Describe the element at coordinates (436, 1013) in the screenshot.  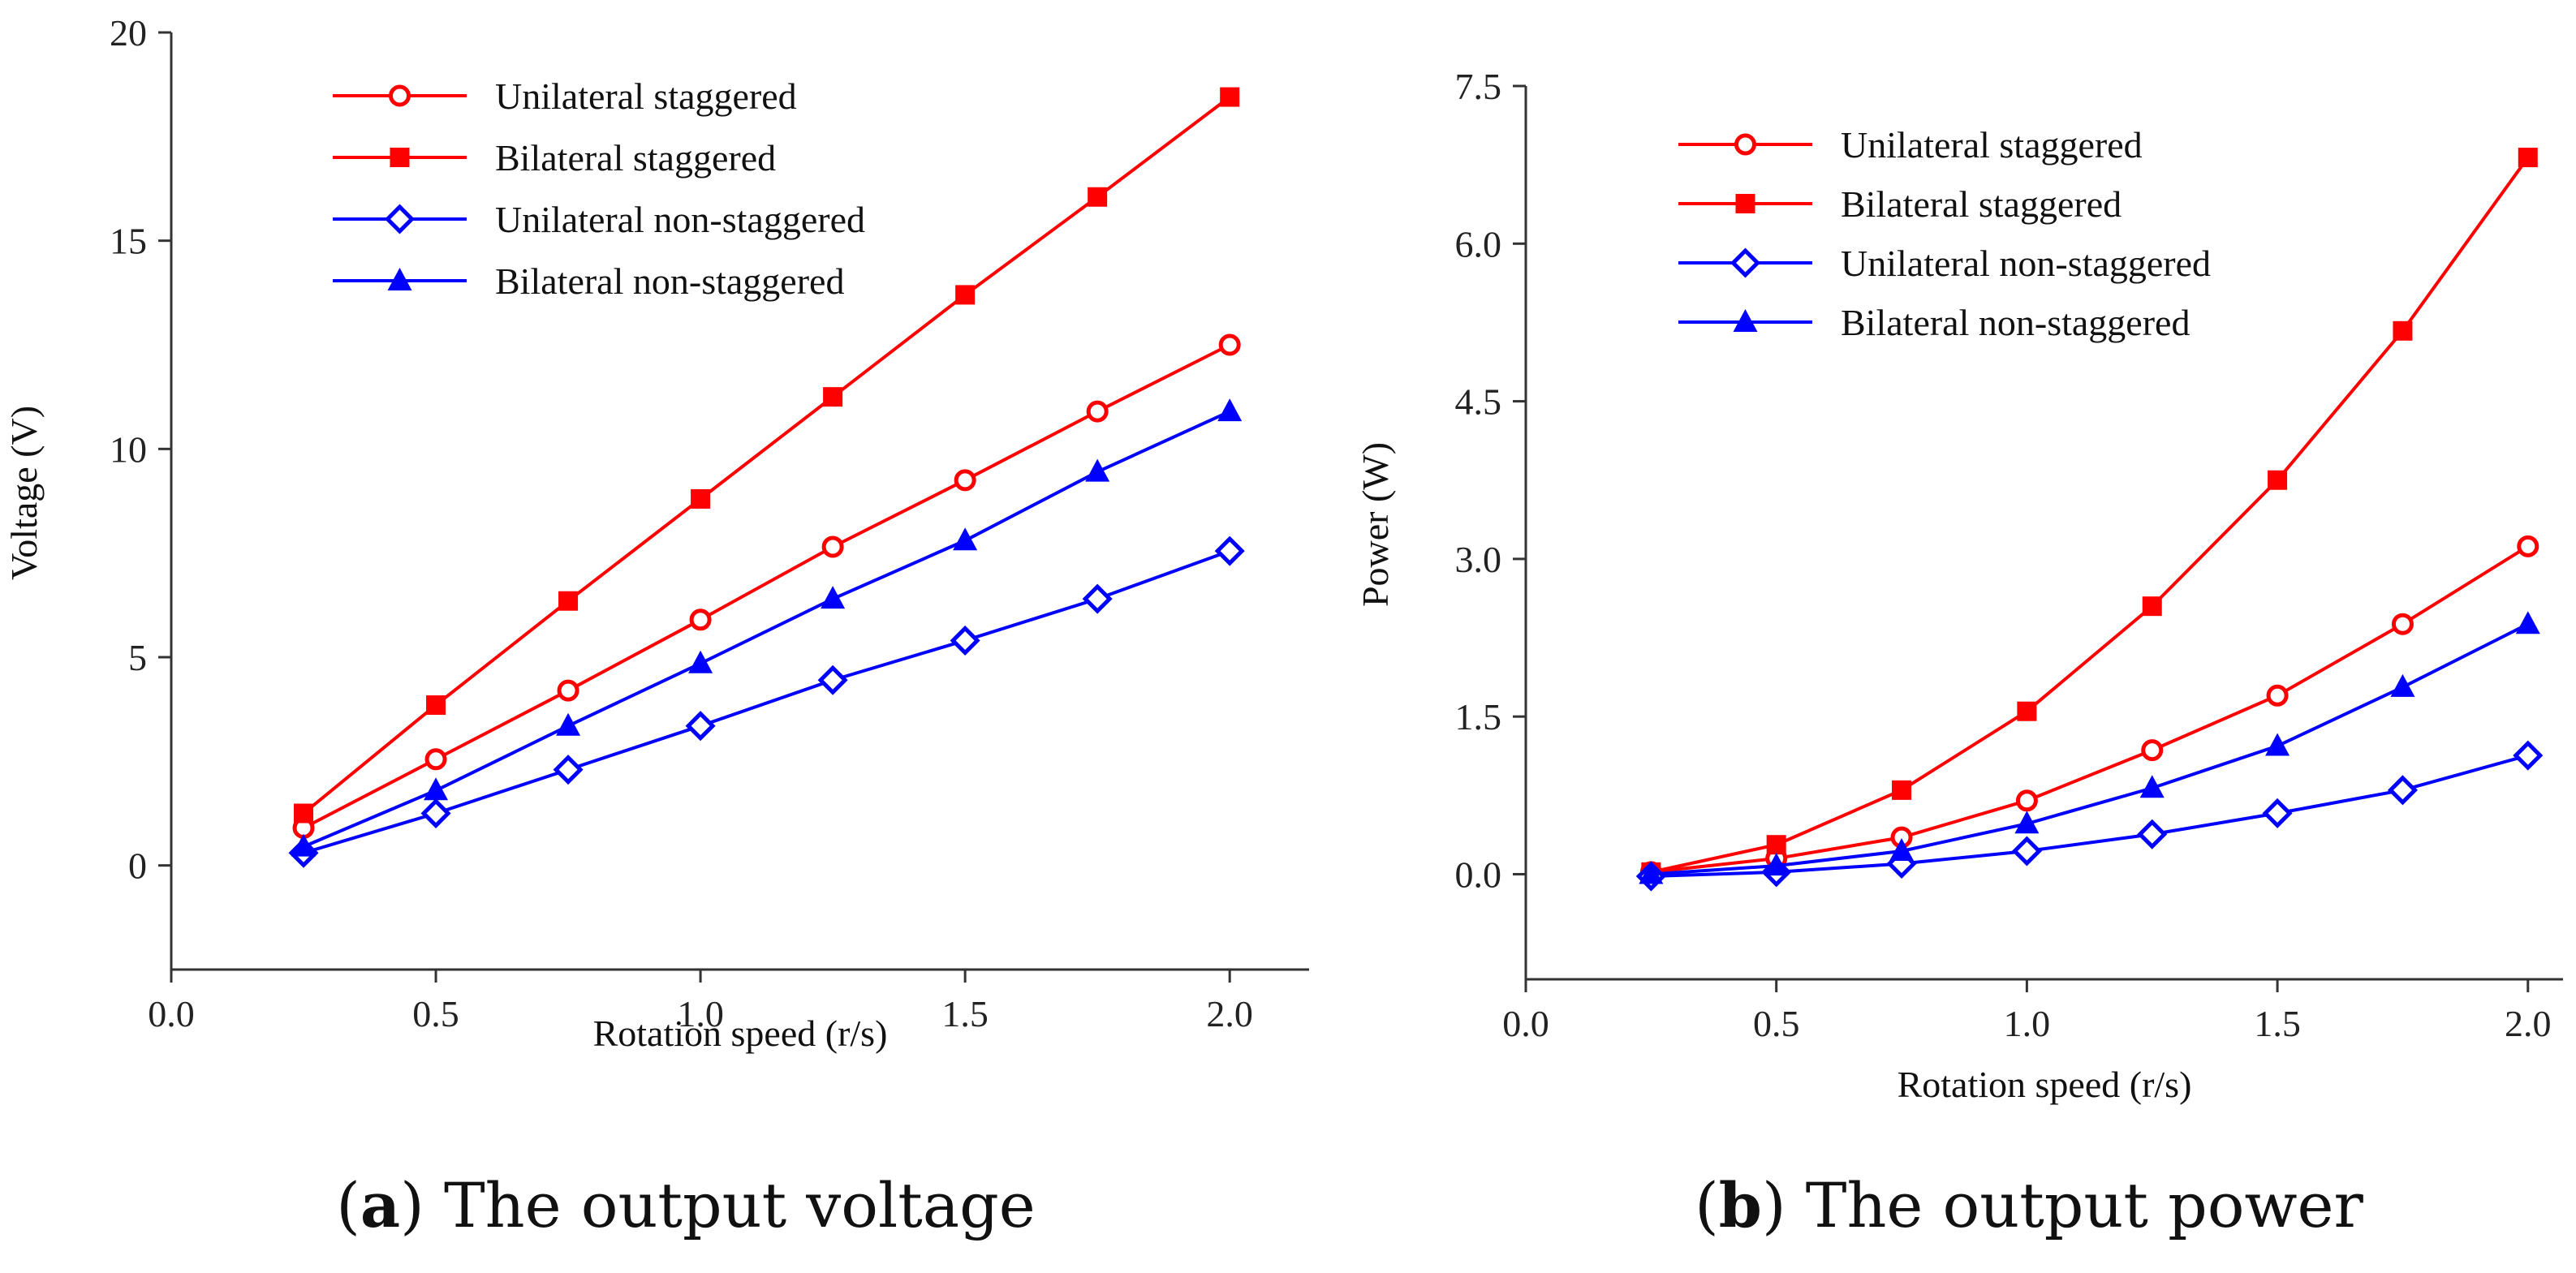
I see `x-tick-label: 0.5` at that location.